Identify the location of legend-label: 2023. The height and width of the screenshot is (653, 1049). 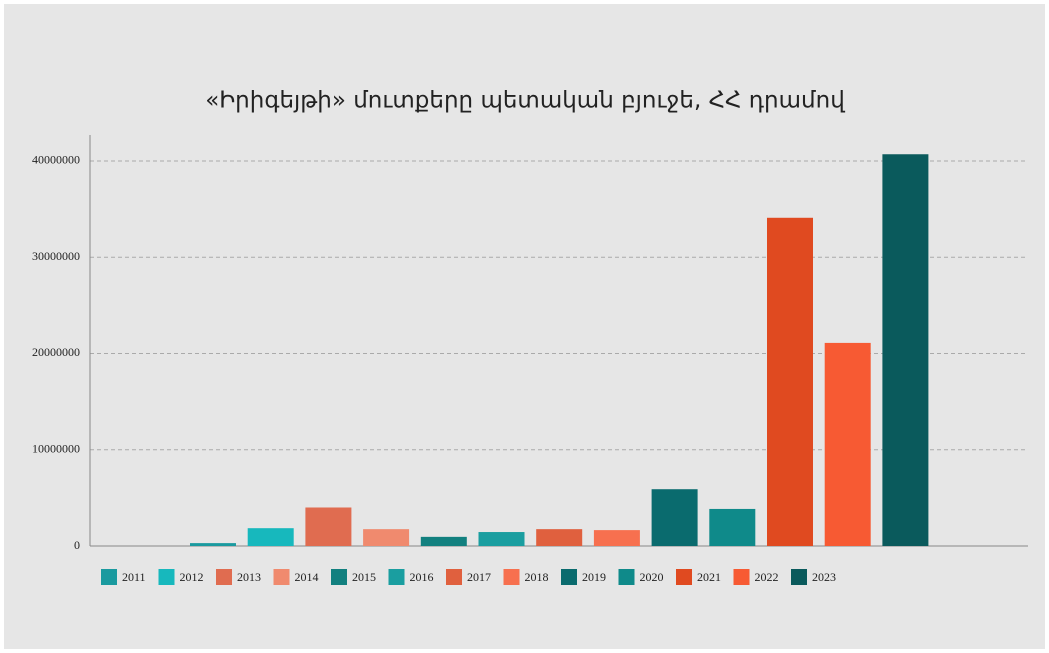
(824, 577).